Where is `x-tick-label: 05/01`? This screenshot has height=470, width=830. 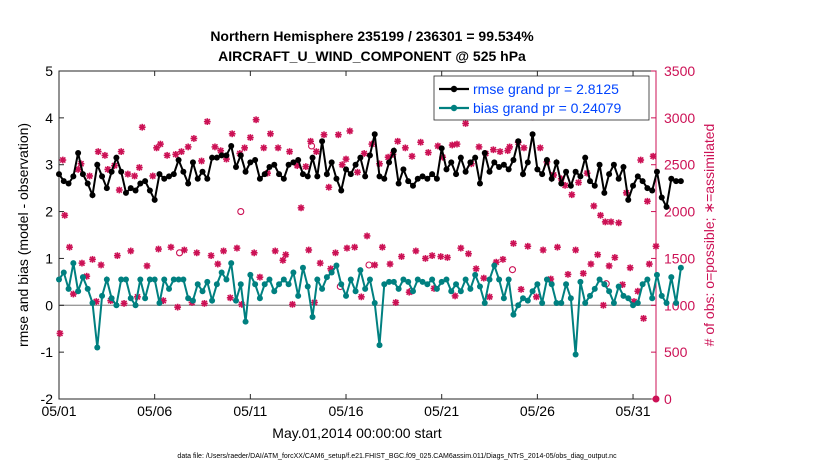
x-tick-label: 05/01 is located at coordinates (58, 411).